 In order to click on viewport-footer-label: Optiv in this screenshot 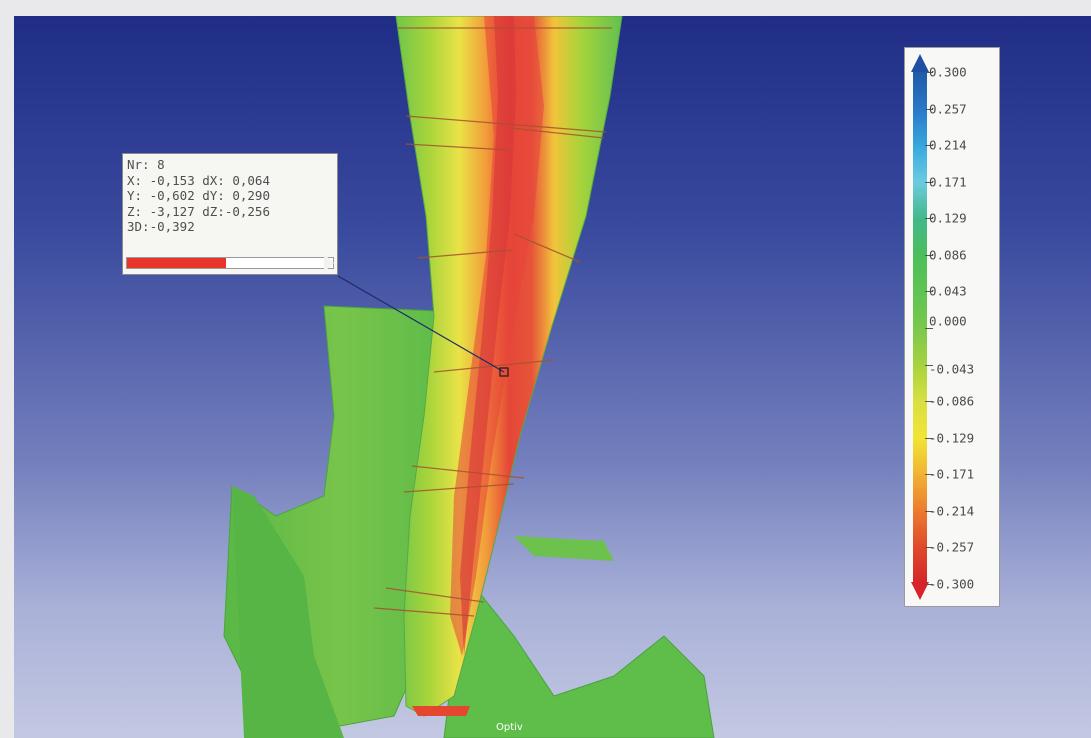, I will do `click(509, 727)`.